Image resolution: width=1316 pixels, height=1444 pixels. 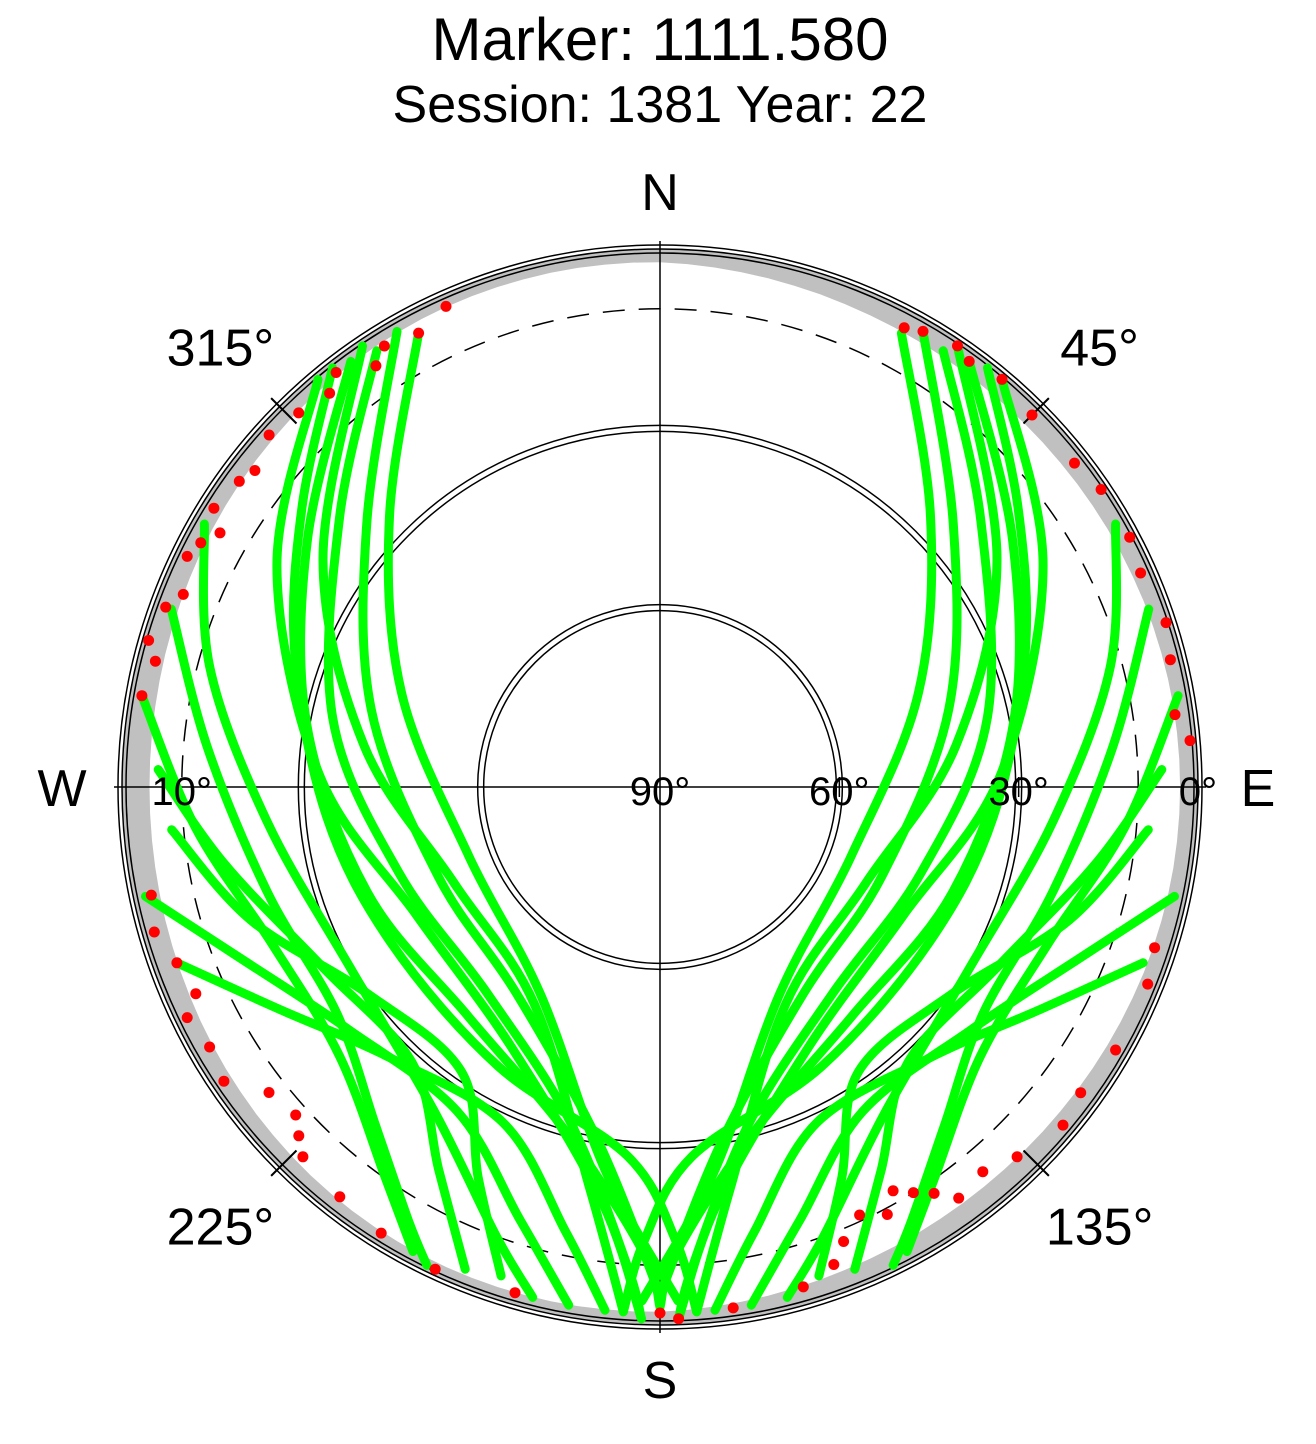 I want to click on west-label: W, so click(x=61, y=789).